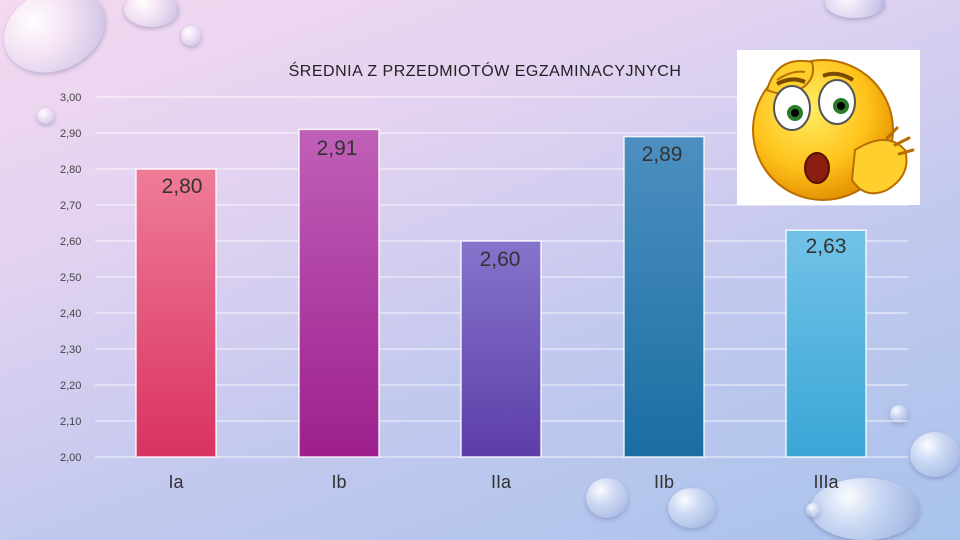 Image resolution: width=960 pixels, height=540 pixels. I want to click on y-tick-label: 2,70, so click(70, 206).